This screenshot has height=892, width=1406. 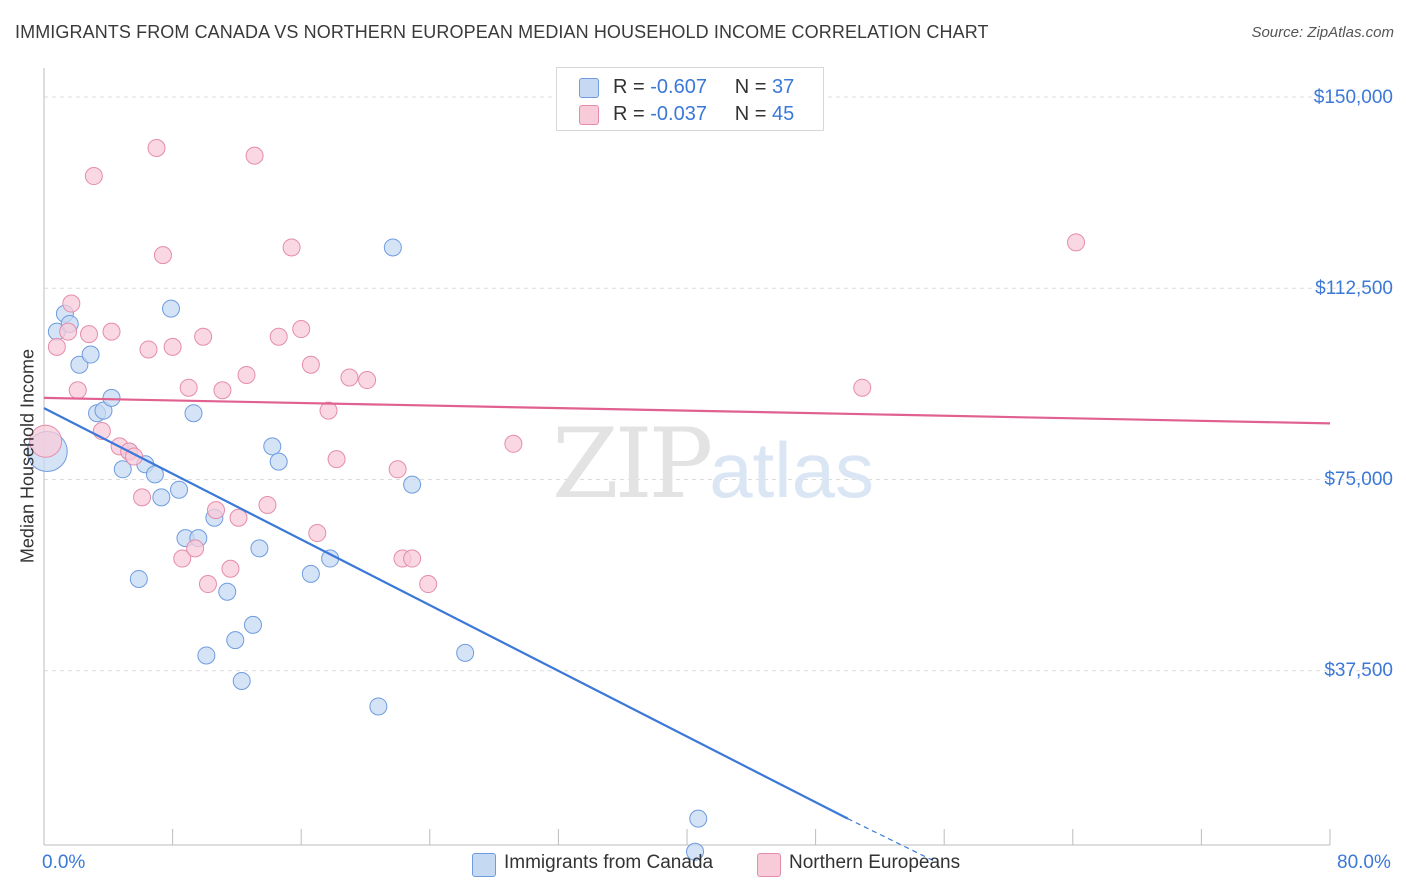 What do you see at coordinates (1353, 97) in the screenshot?
I see `y-tick-label: $150,000` at bounding box center [1353, 97].